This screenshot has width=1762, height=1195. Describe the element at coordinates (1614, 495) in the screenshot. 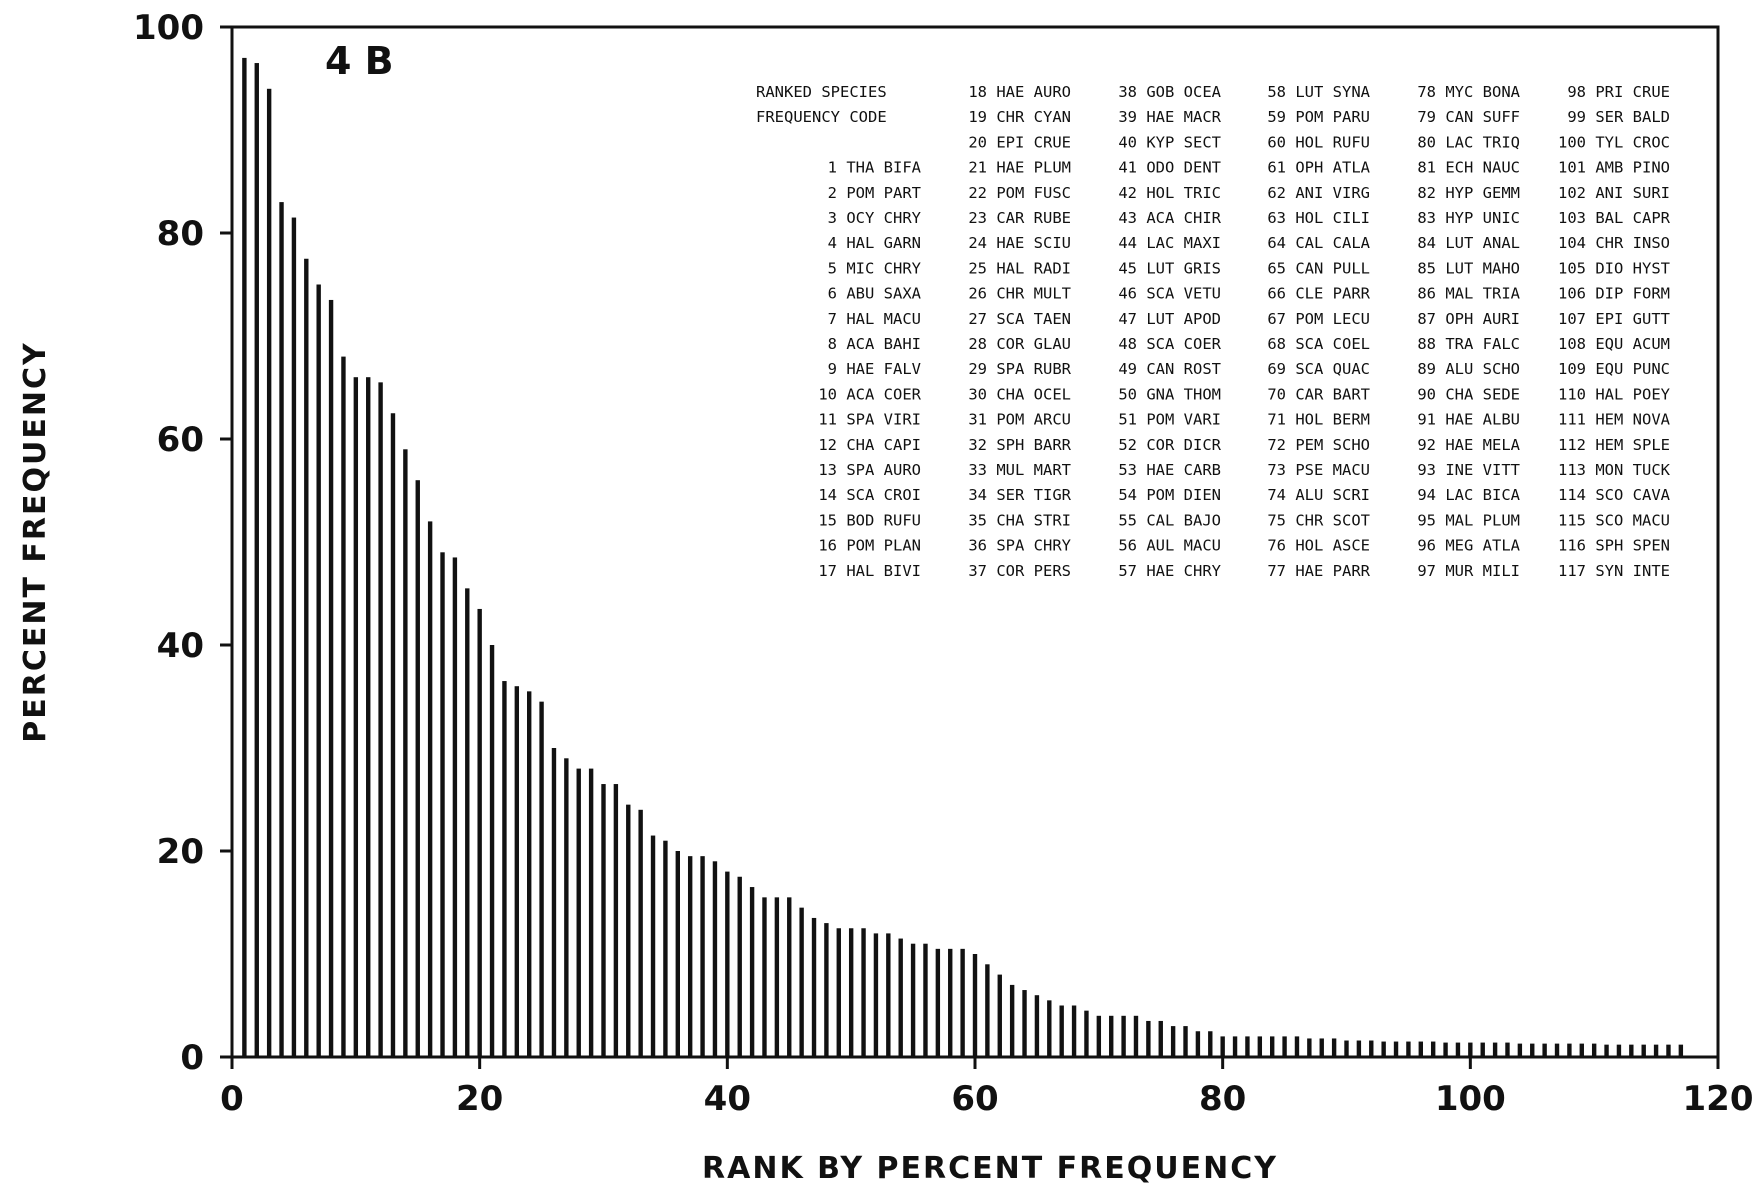

I see `legend-entry: 114 SCO CAVA` at that location.